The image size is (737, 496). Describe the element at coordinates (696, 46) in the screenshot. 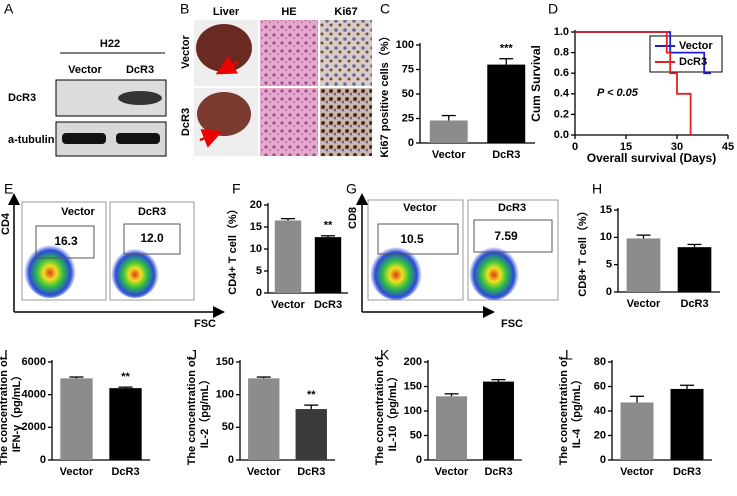

I see `legend-label: Vector` at that location.